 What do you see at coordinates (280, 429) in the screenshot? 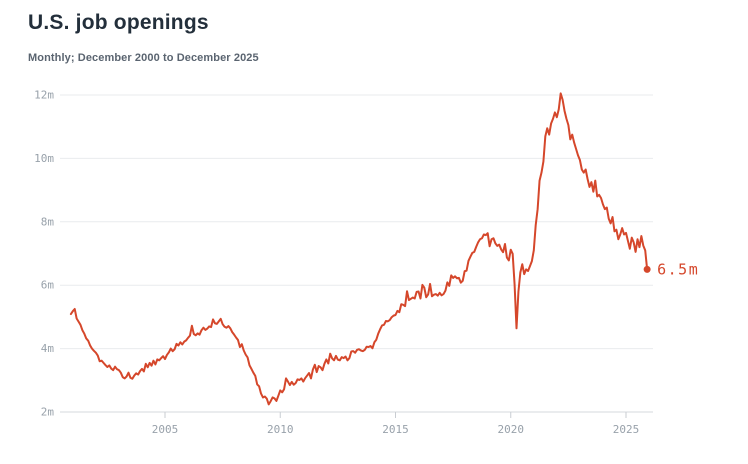
I see `x-axis-label: 2010` at bounding box center [280, 429].